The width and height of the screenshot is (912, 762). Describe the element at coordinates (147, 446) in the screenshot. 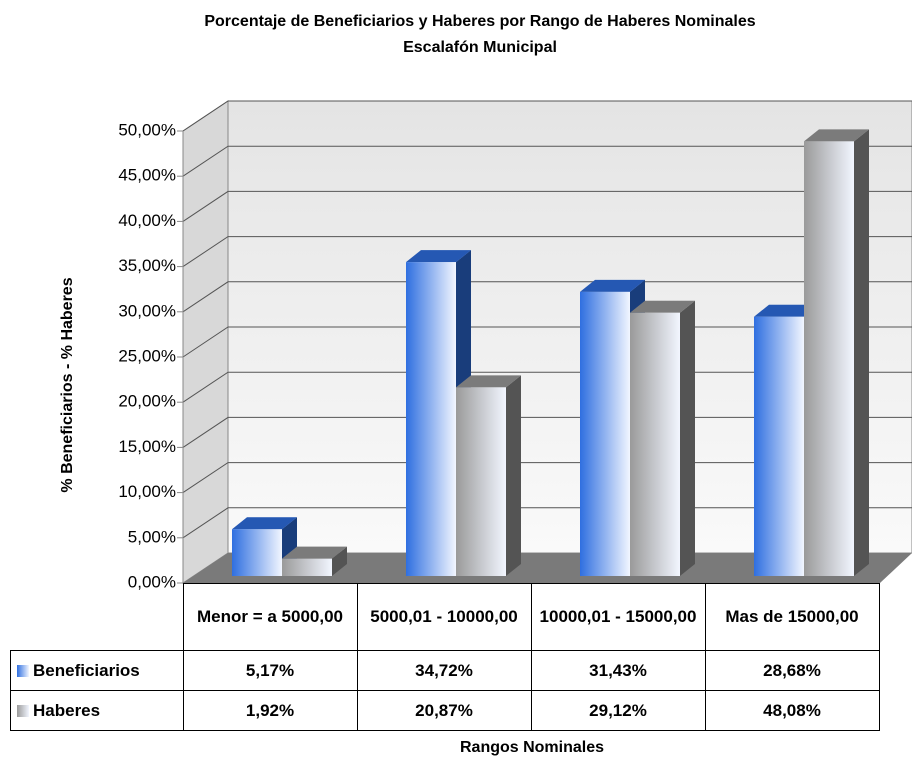

I see `y-tick-label: 15,00%` at that location.